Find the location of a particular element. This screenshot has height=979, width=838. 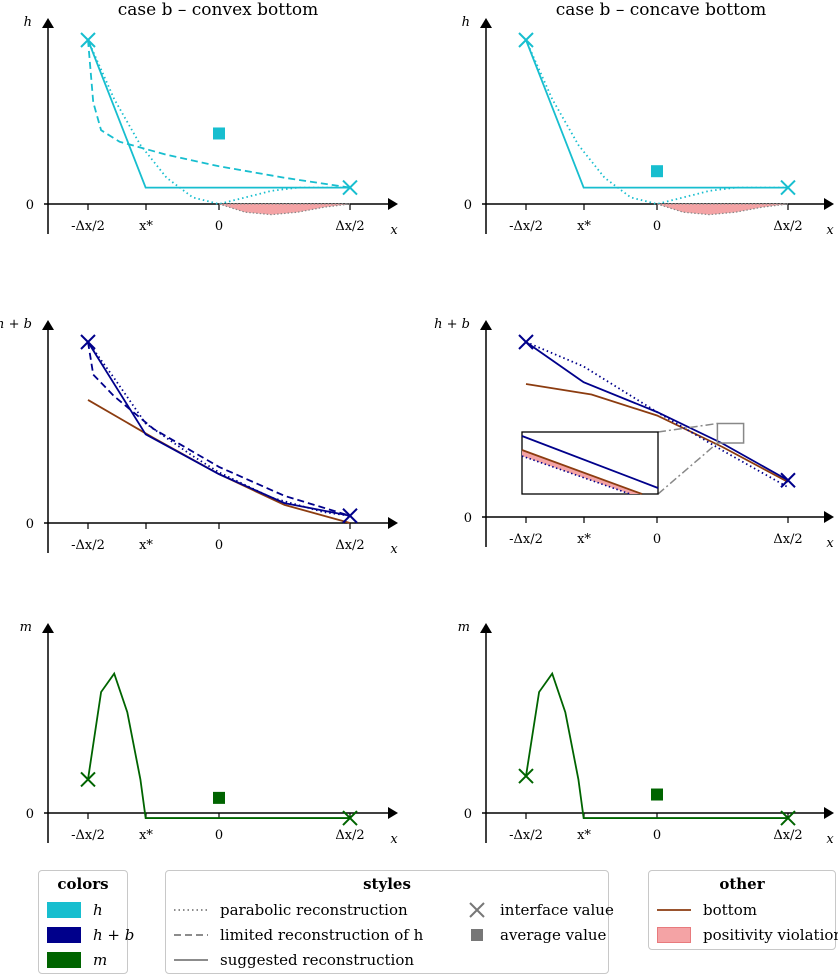

dotted-line-icon is located at coordinates (191, 910).